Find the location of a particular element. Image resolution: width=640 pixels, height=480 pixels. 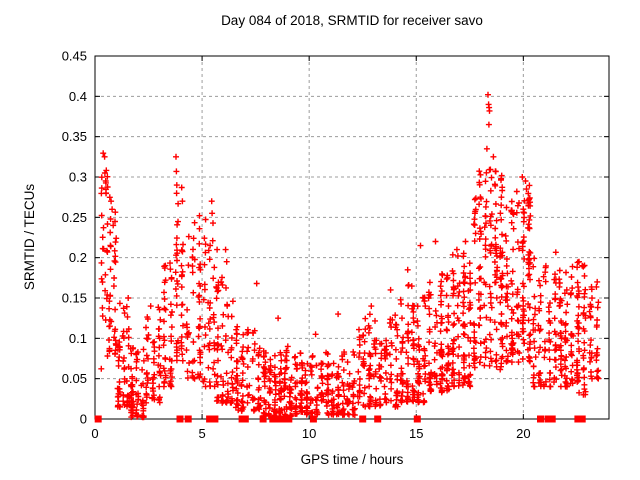

svg-text: 0.2 is located at coordinates (78, 257).